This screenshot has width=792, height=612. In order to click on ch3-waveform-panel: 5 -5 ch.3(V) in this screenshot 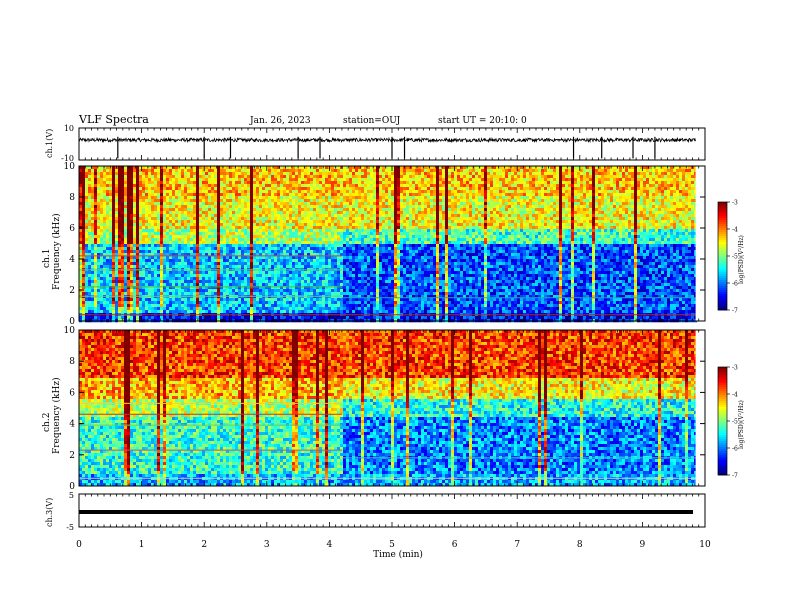, I will do `click(375, 511)`.